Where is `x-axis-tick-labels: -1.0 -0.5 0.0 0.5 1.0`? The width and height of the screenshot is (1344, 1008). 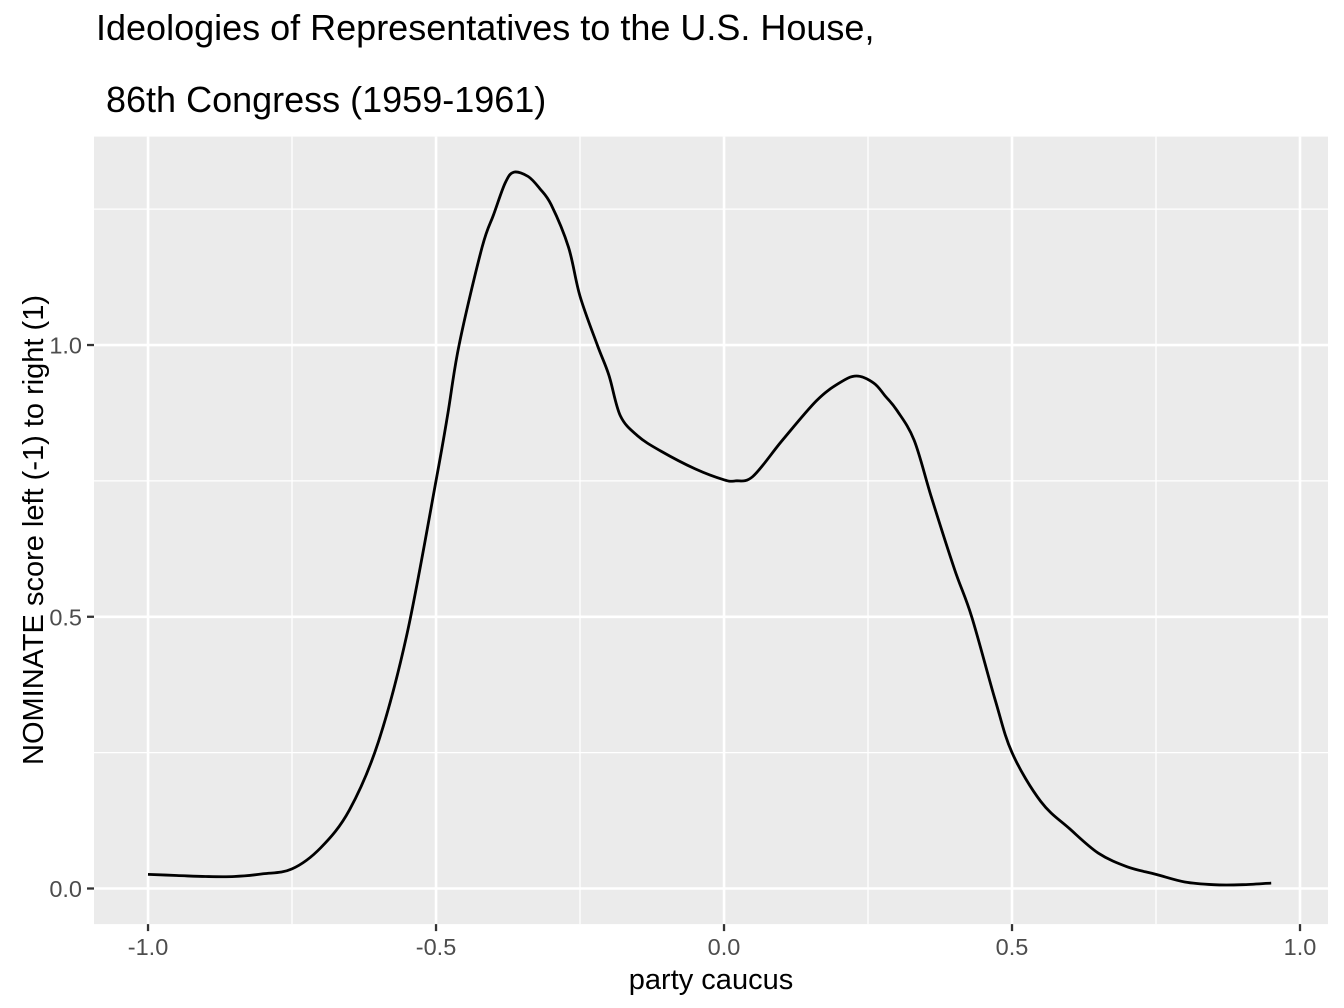 x-axis-tick-labels: -1.0 -0.5 0.0 0.5 1.0 is located at coordinates (722, 947).